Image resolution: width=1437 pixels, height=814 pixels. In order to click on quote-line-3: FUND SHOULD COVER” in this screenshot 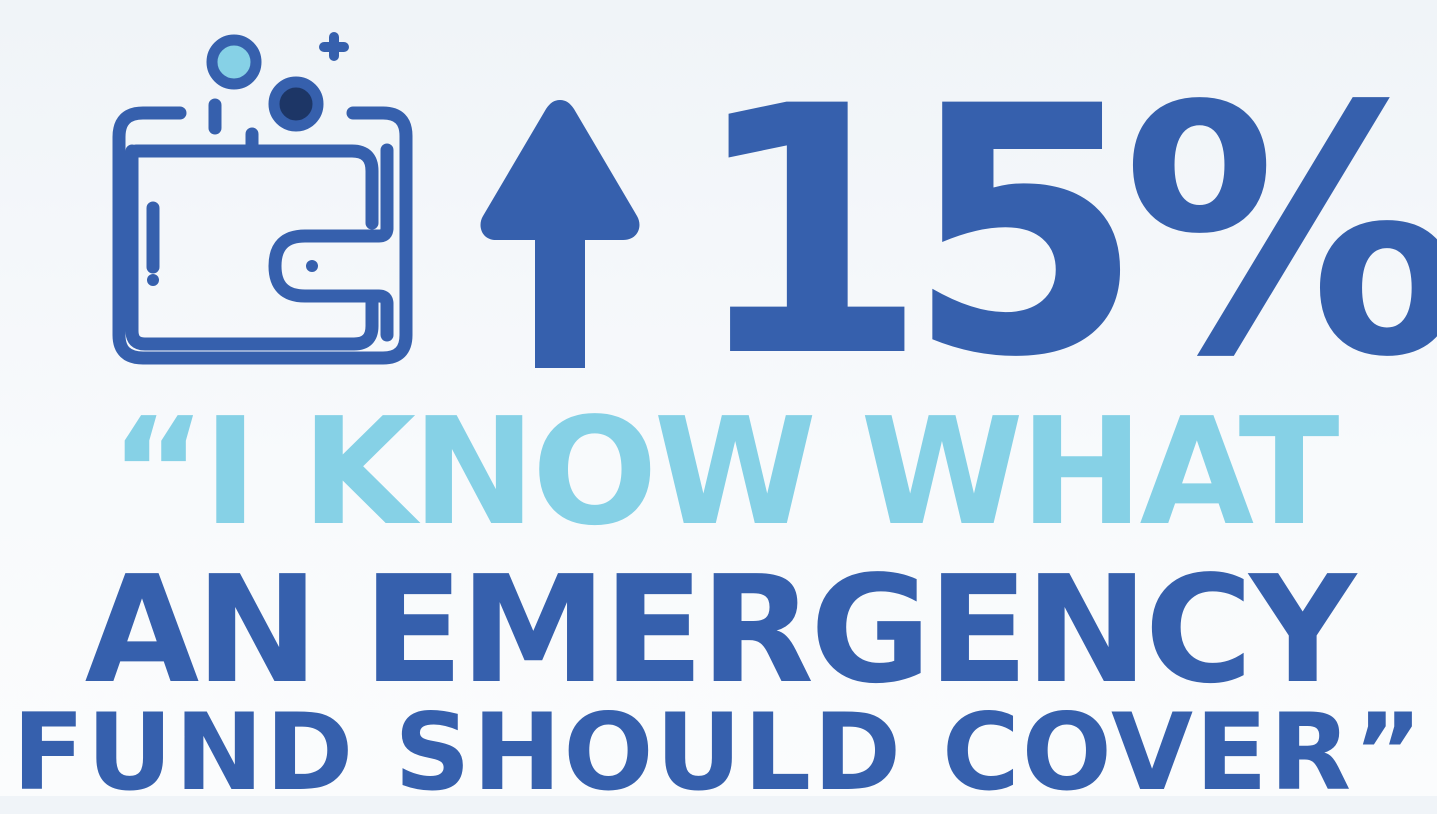, I will do `click(718, 752)`.